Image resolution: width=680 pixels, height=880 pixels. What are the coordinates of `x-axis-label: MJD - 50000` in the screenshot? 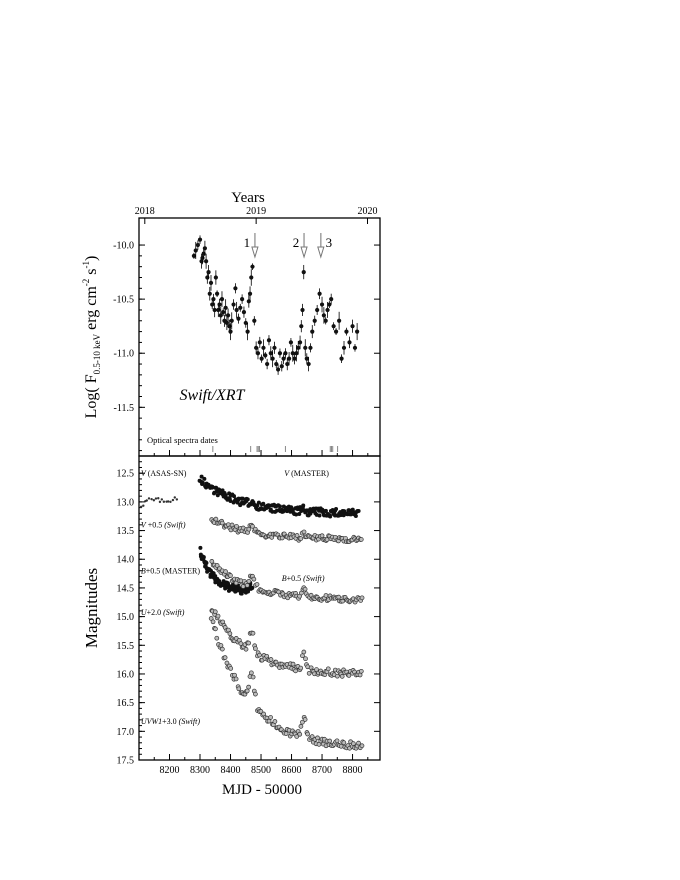 It's located at (262, 790).